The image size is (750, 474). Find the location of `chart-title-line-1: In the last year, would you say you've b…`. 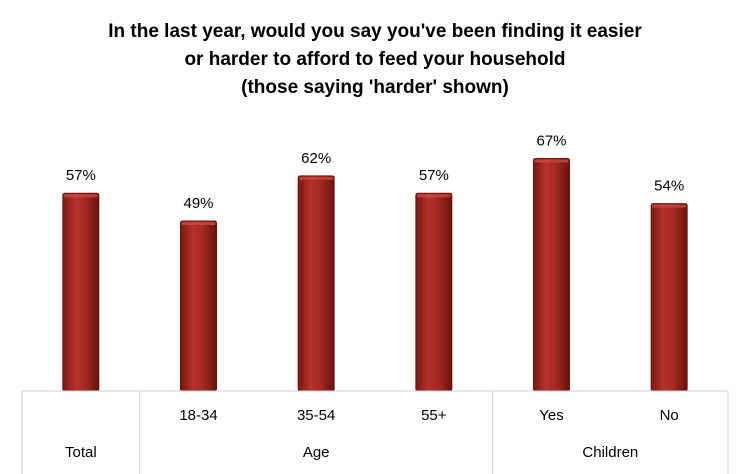

chart-title-line-1: In the last year, would you say you've b… is located at coordinates (375, 31).